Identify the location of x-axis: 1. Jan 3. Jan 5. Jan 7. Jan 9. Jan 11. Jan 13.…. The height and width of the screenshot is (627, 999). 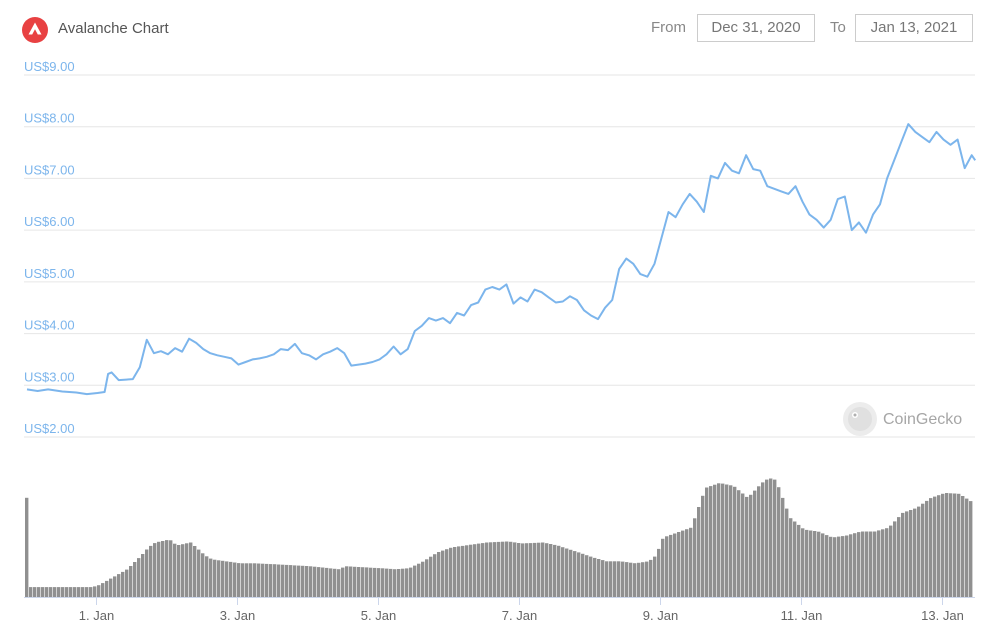
(499, 610).